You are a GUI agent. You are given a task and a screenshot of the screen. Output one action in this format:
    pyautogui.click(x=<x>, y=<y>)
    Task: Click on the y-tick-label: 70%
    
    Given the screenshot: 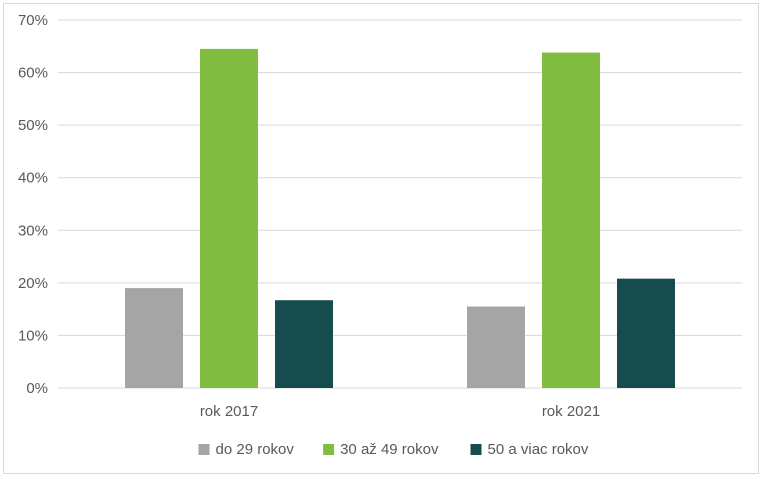 What is the action you would take?
    pyautogui.click(x=33, y=20)
    